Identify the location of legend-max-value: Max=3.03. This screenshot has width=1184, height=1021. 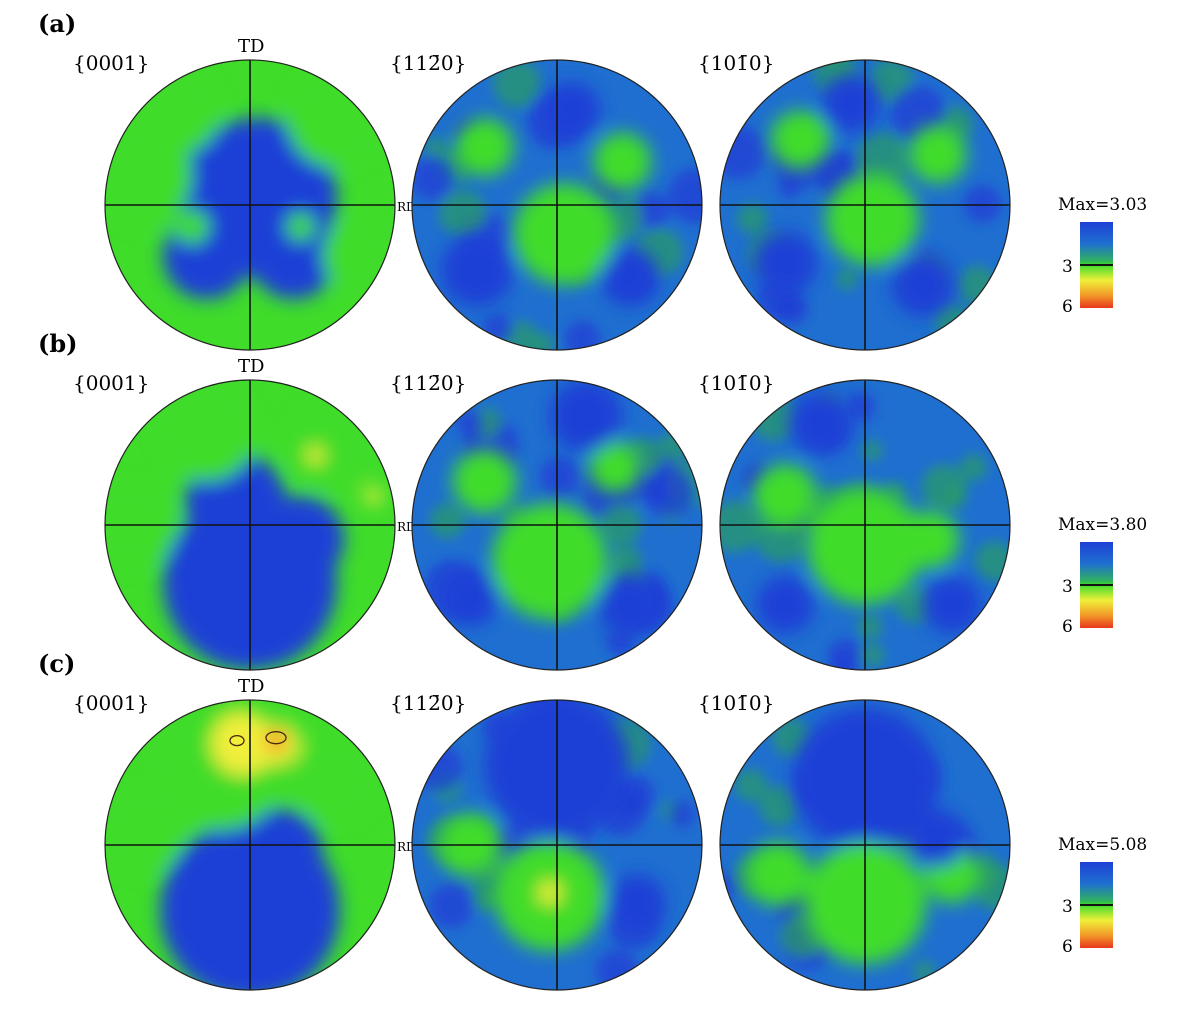
(1102, 205).